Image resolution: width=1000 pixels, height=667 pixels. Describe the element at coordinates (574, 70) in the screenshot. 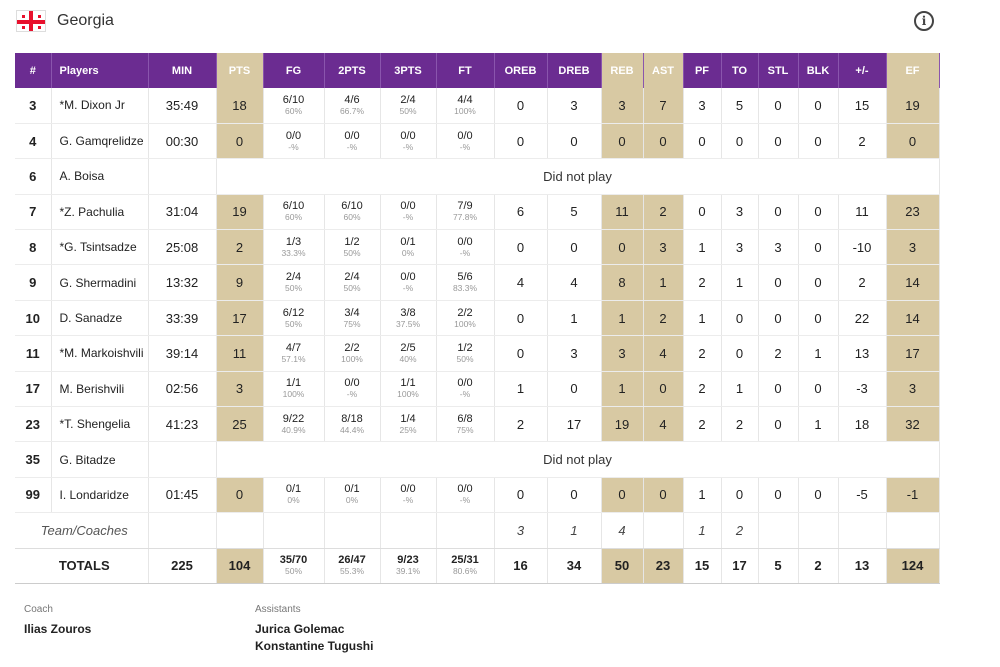

I see `col-header-dreb: DREB` at that location.